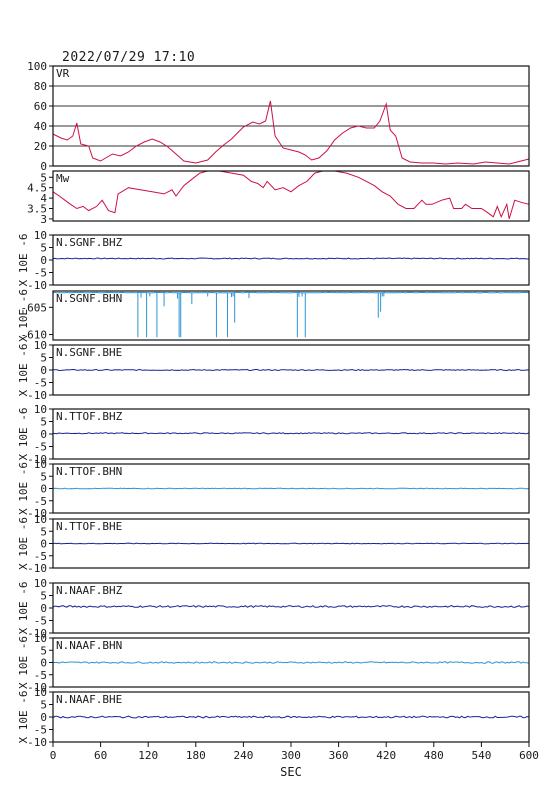 The height and width of the screenshot is (785, 554). What do you see at coordinates (100, 755) in the screenshot?
I see `x-tick-label: 60` at bounding box center [100, 755].